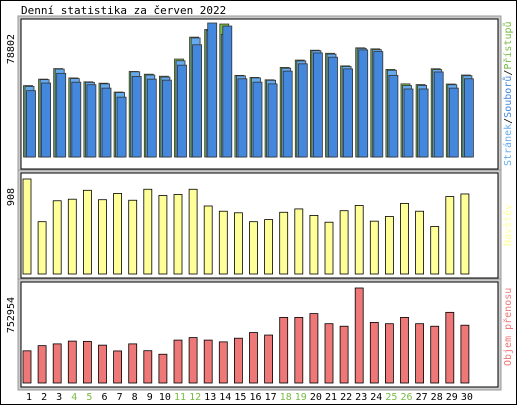 This screenshot has height=405, width=517. What do you see at coordinates (271, 397) in the screenshot?
I see `x-tick-label-17: 17` at bounding box center [271, 397].